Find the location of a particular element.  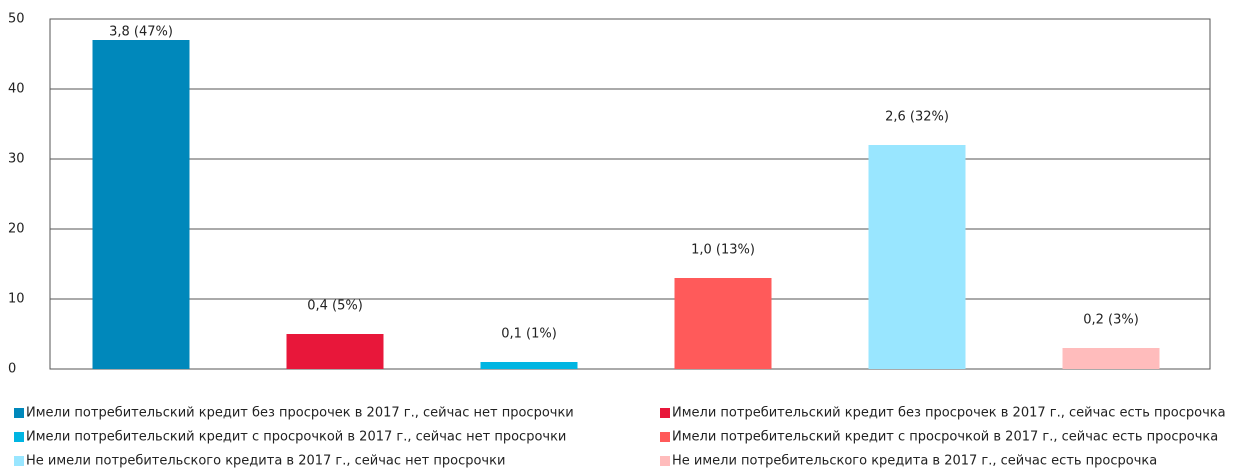

y-tick-label: 50 is located at coordinates (16, 19).